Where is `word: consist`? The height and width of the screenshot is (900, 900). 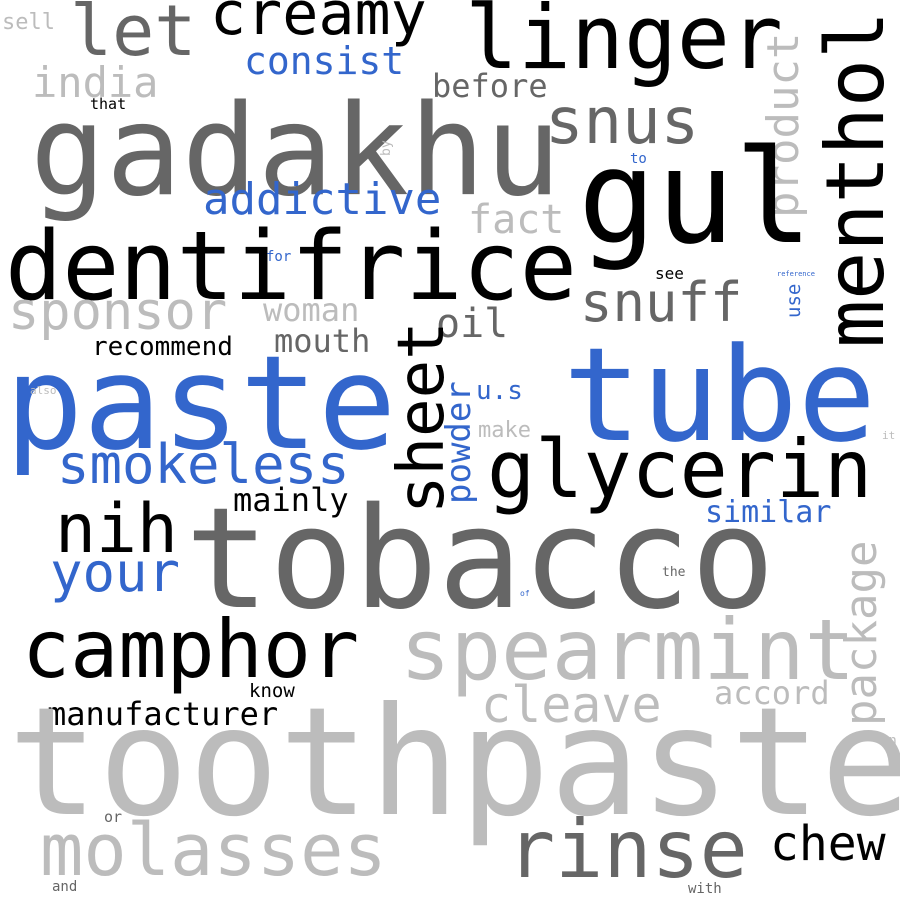 word: consist is located at coordinates (324, 61).